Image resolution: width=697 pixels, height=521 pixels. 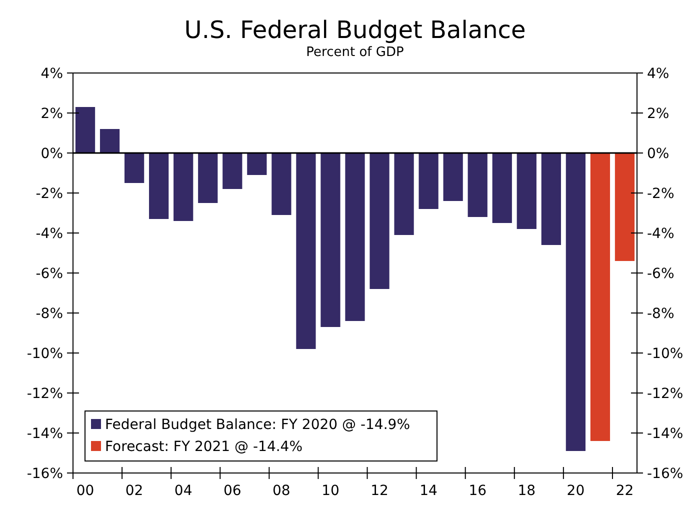 I want to click on chart-title: U.S. Federal Budget Balance, so click(x=355, y=30).